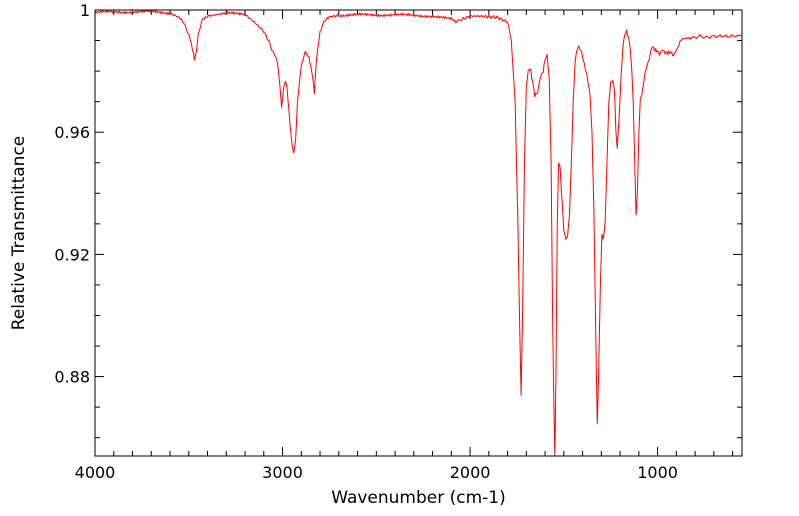 The width and height of the screenshot is (799, 516). Describe the element at coordinates (72, 132) in the screenshot. I see `y-tick-label: 0.96` at that location.